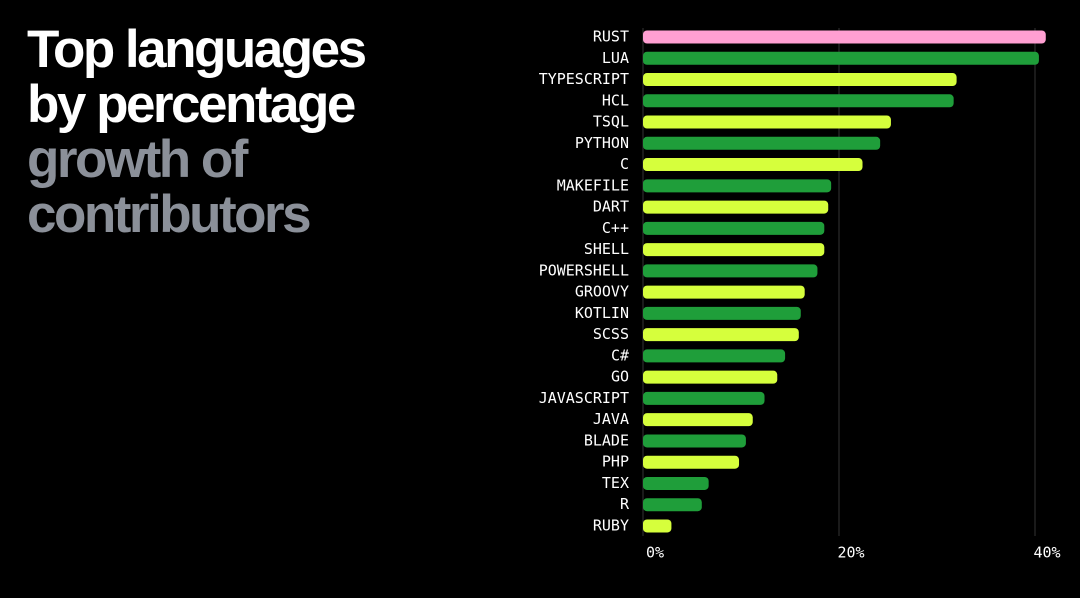 This screenshot has width=1080, height=598. Describe the element at coordinates (606, 440) in the screenshot. I see `y-tick-label: BLADE` at that location.